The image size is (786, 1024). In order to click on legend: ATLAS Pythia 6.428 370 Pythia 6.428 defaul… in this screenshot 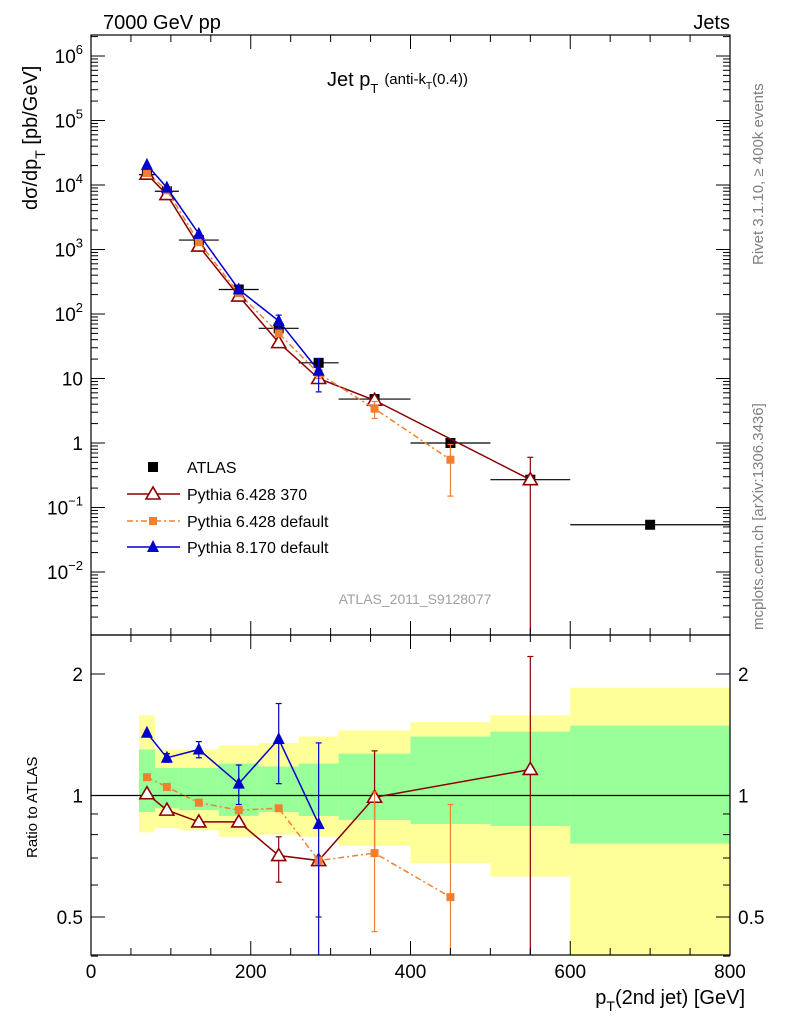, I will do `click(228, 508)`.